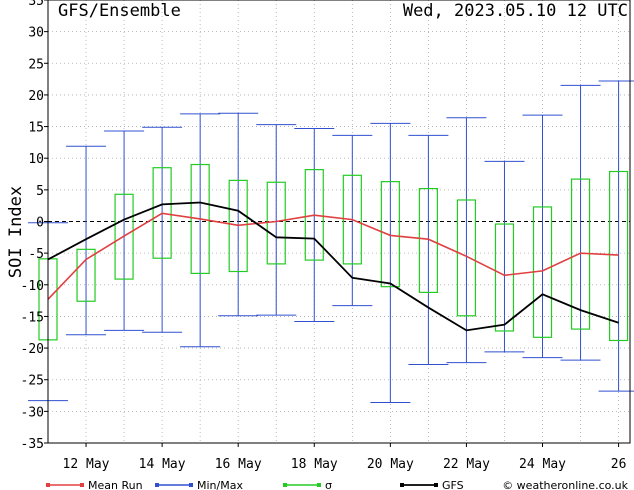  I want to click on x-tick-label: 12 May, so click(86, 464).